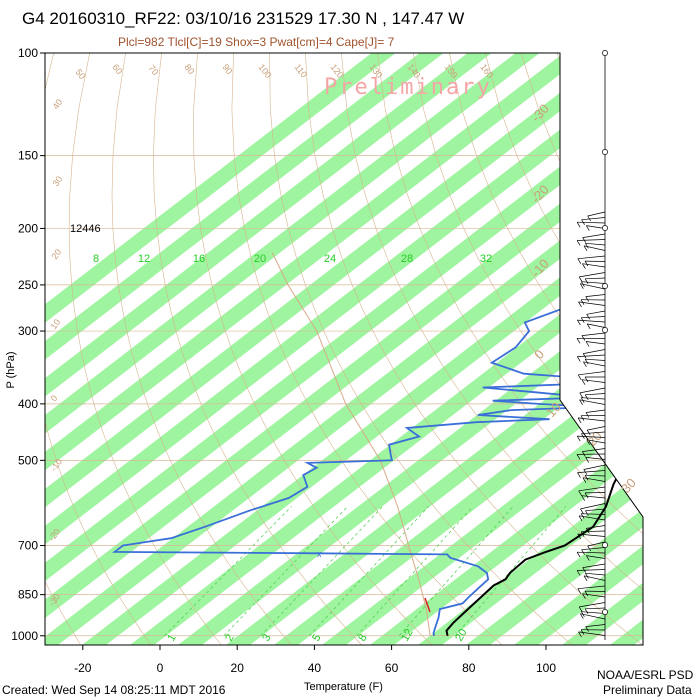  Describe the element at coordinates (28, 546) in the screenshot. I see `y-tick-label: 700` at that location.